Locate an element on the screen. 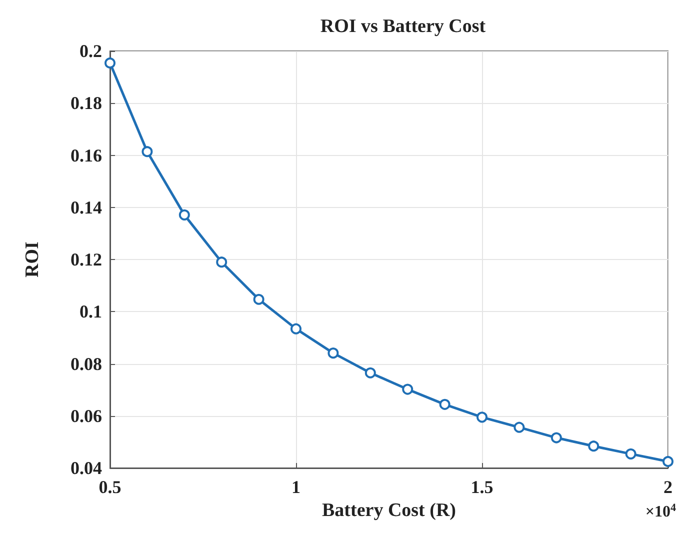 The image size is (698, 546). chart-title: ROI vs Battery Cost is located at coordinates (403, 26).